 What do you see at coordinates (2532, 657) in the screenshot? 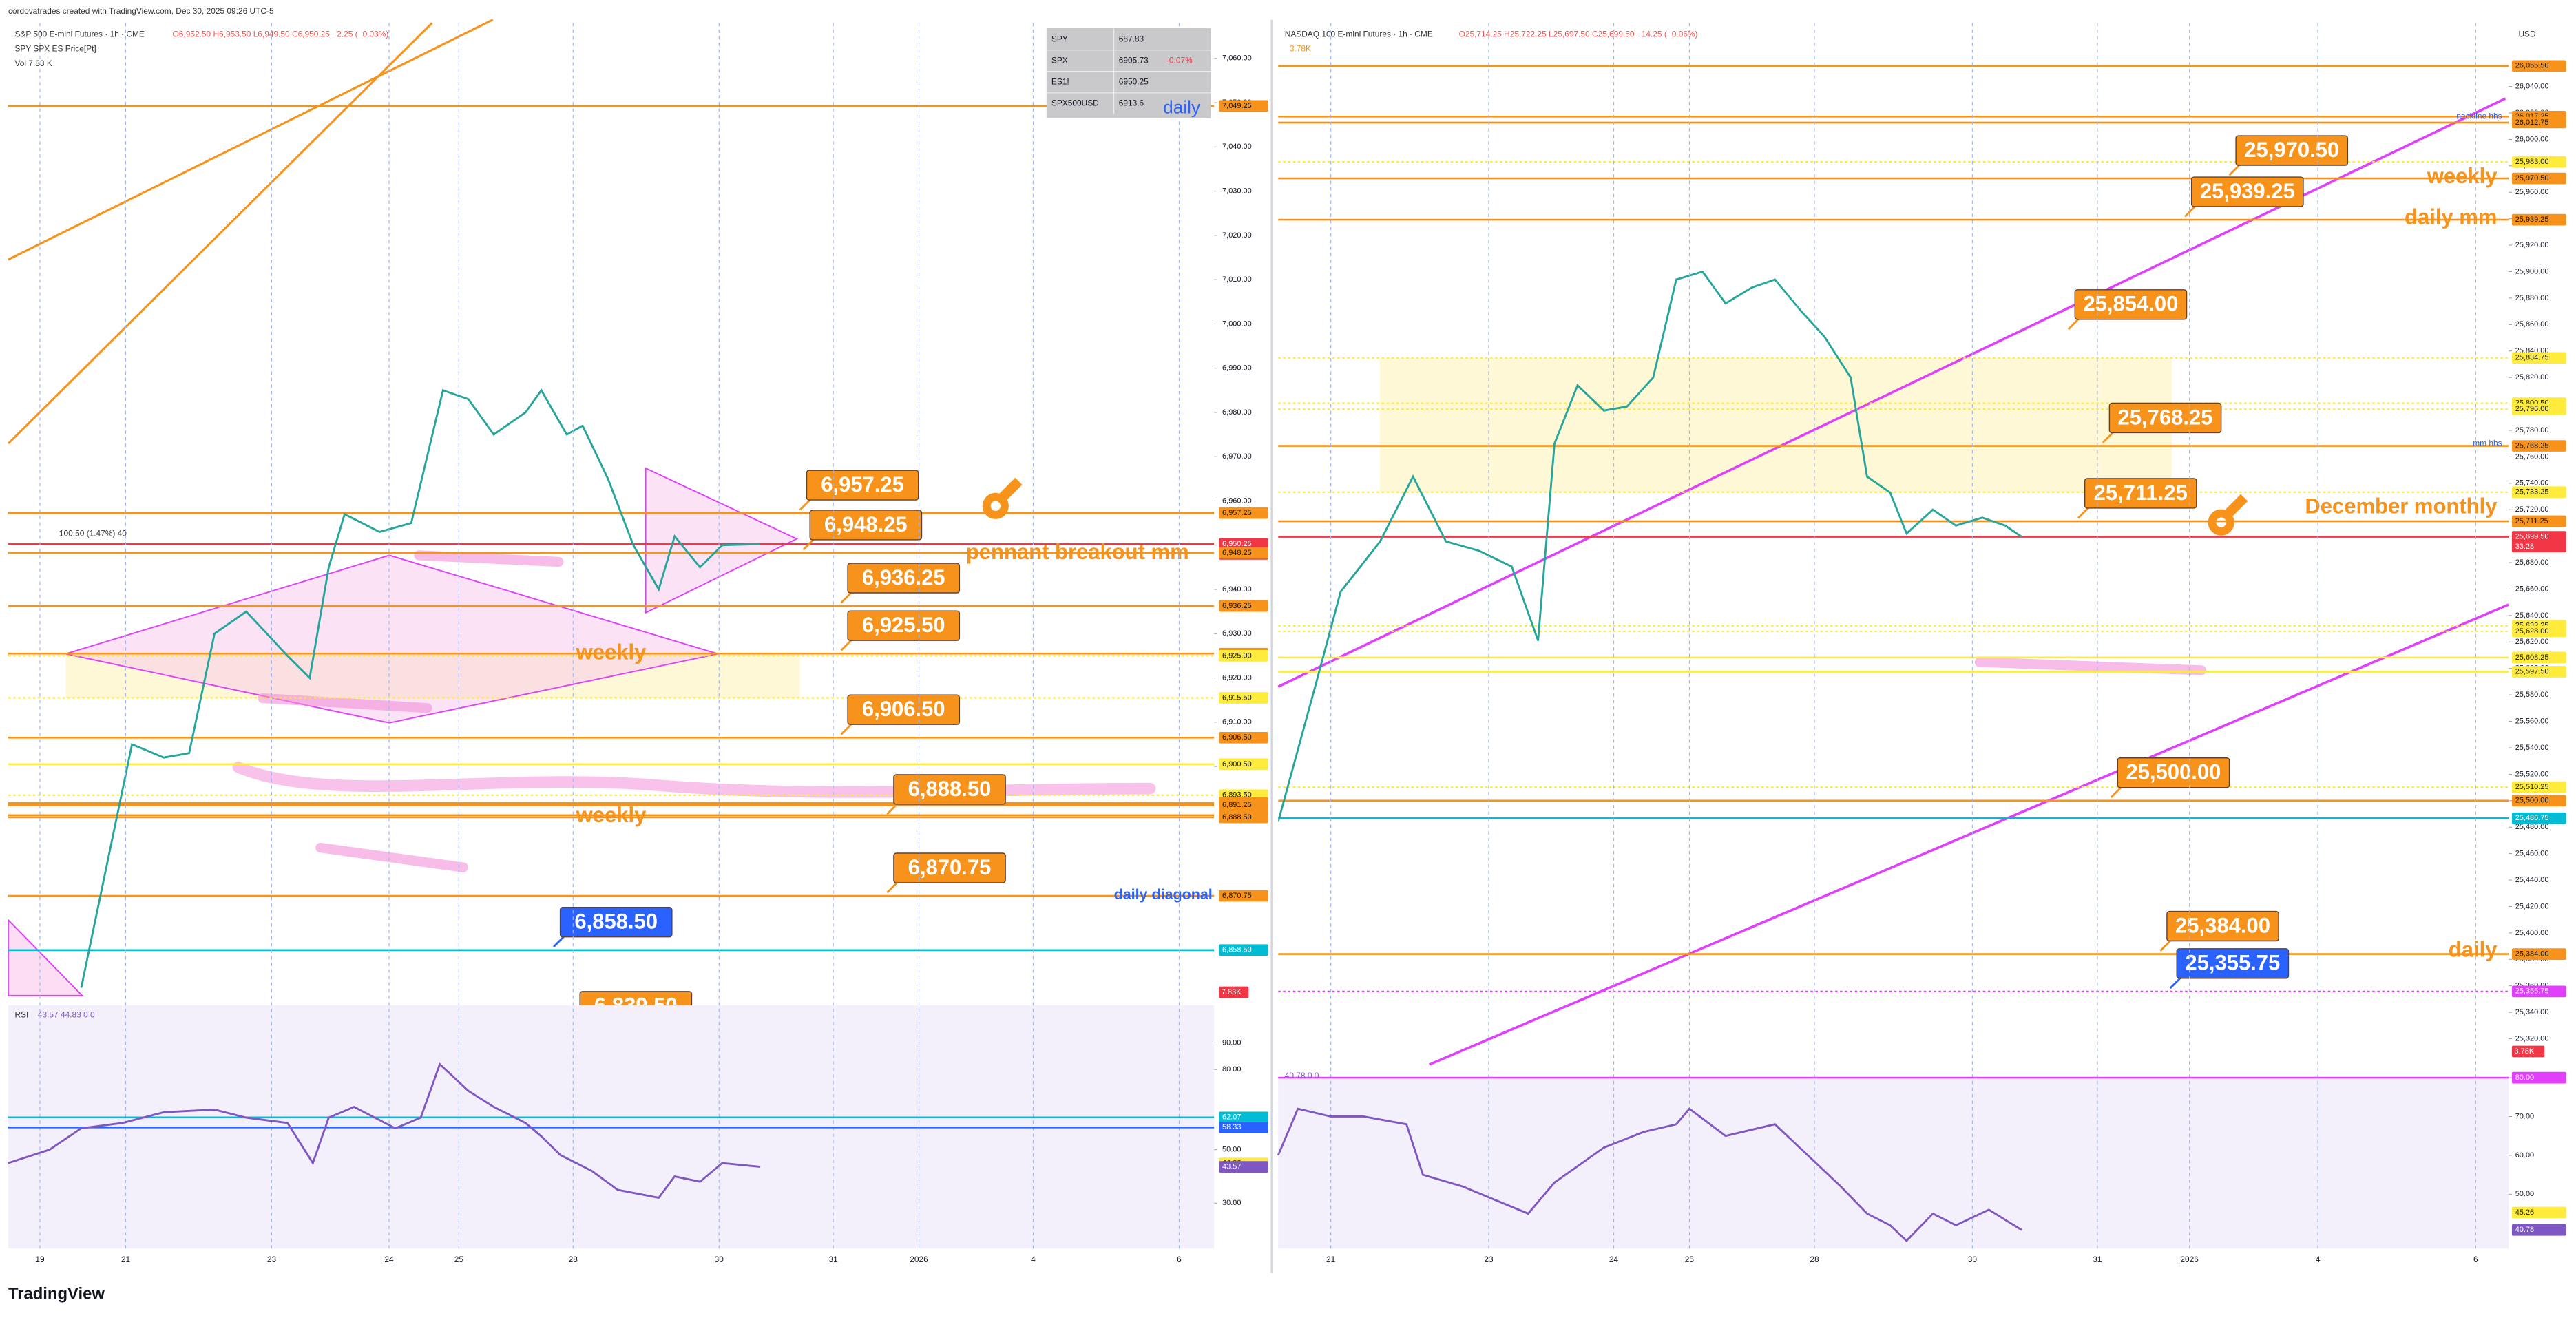
I see `price-tag-label: 25,608.25` at bounding box center [2532, 657].